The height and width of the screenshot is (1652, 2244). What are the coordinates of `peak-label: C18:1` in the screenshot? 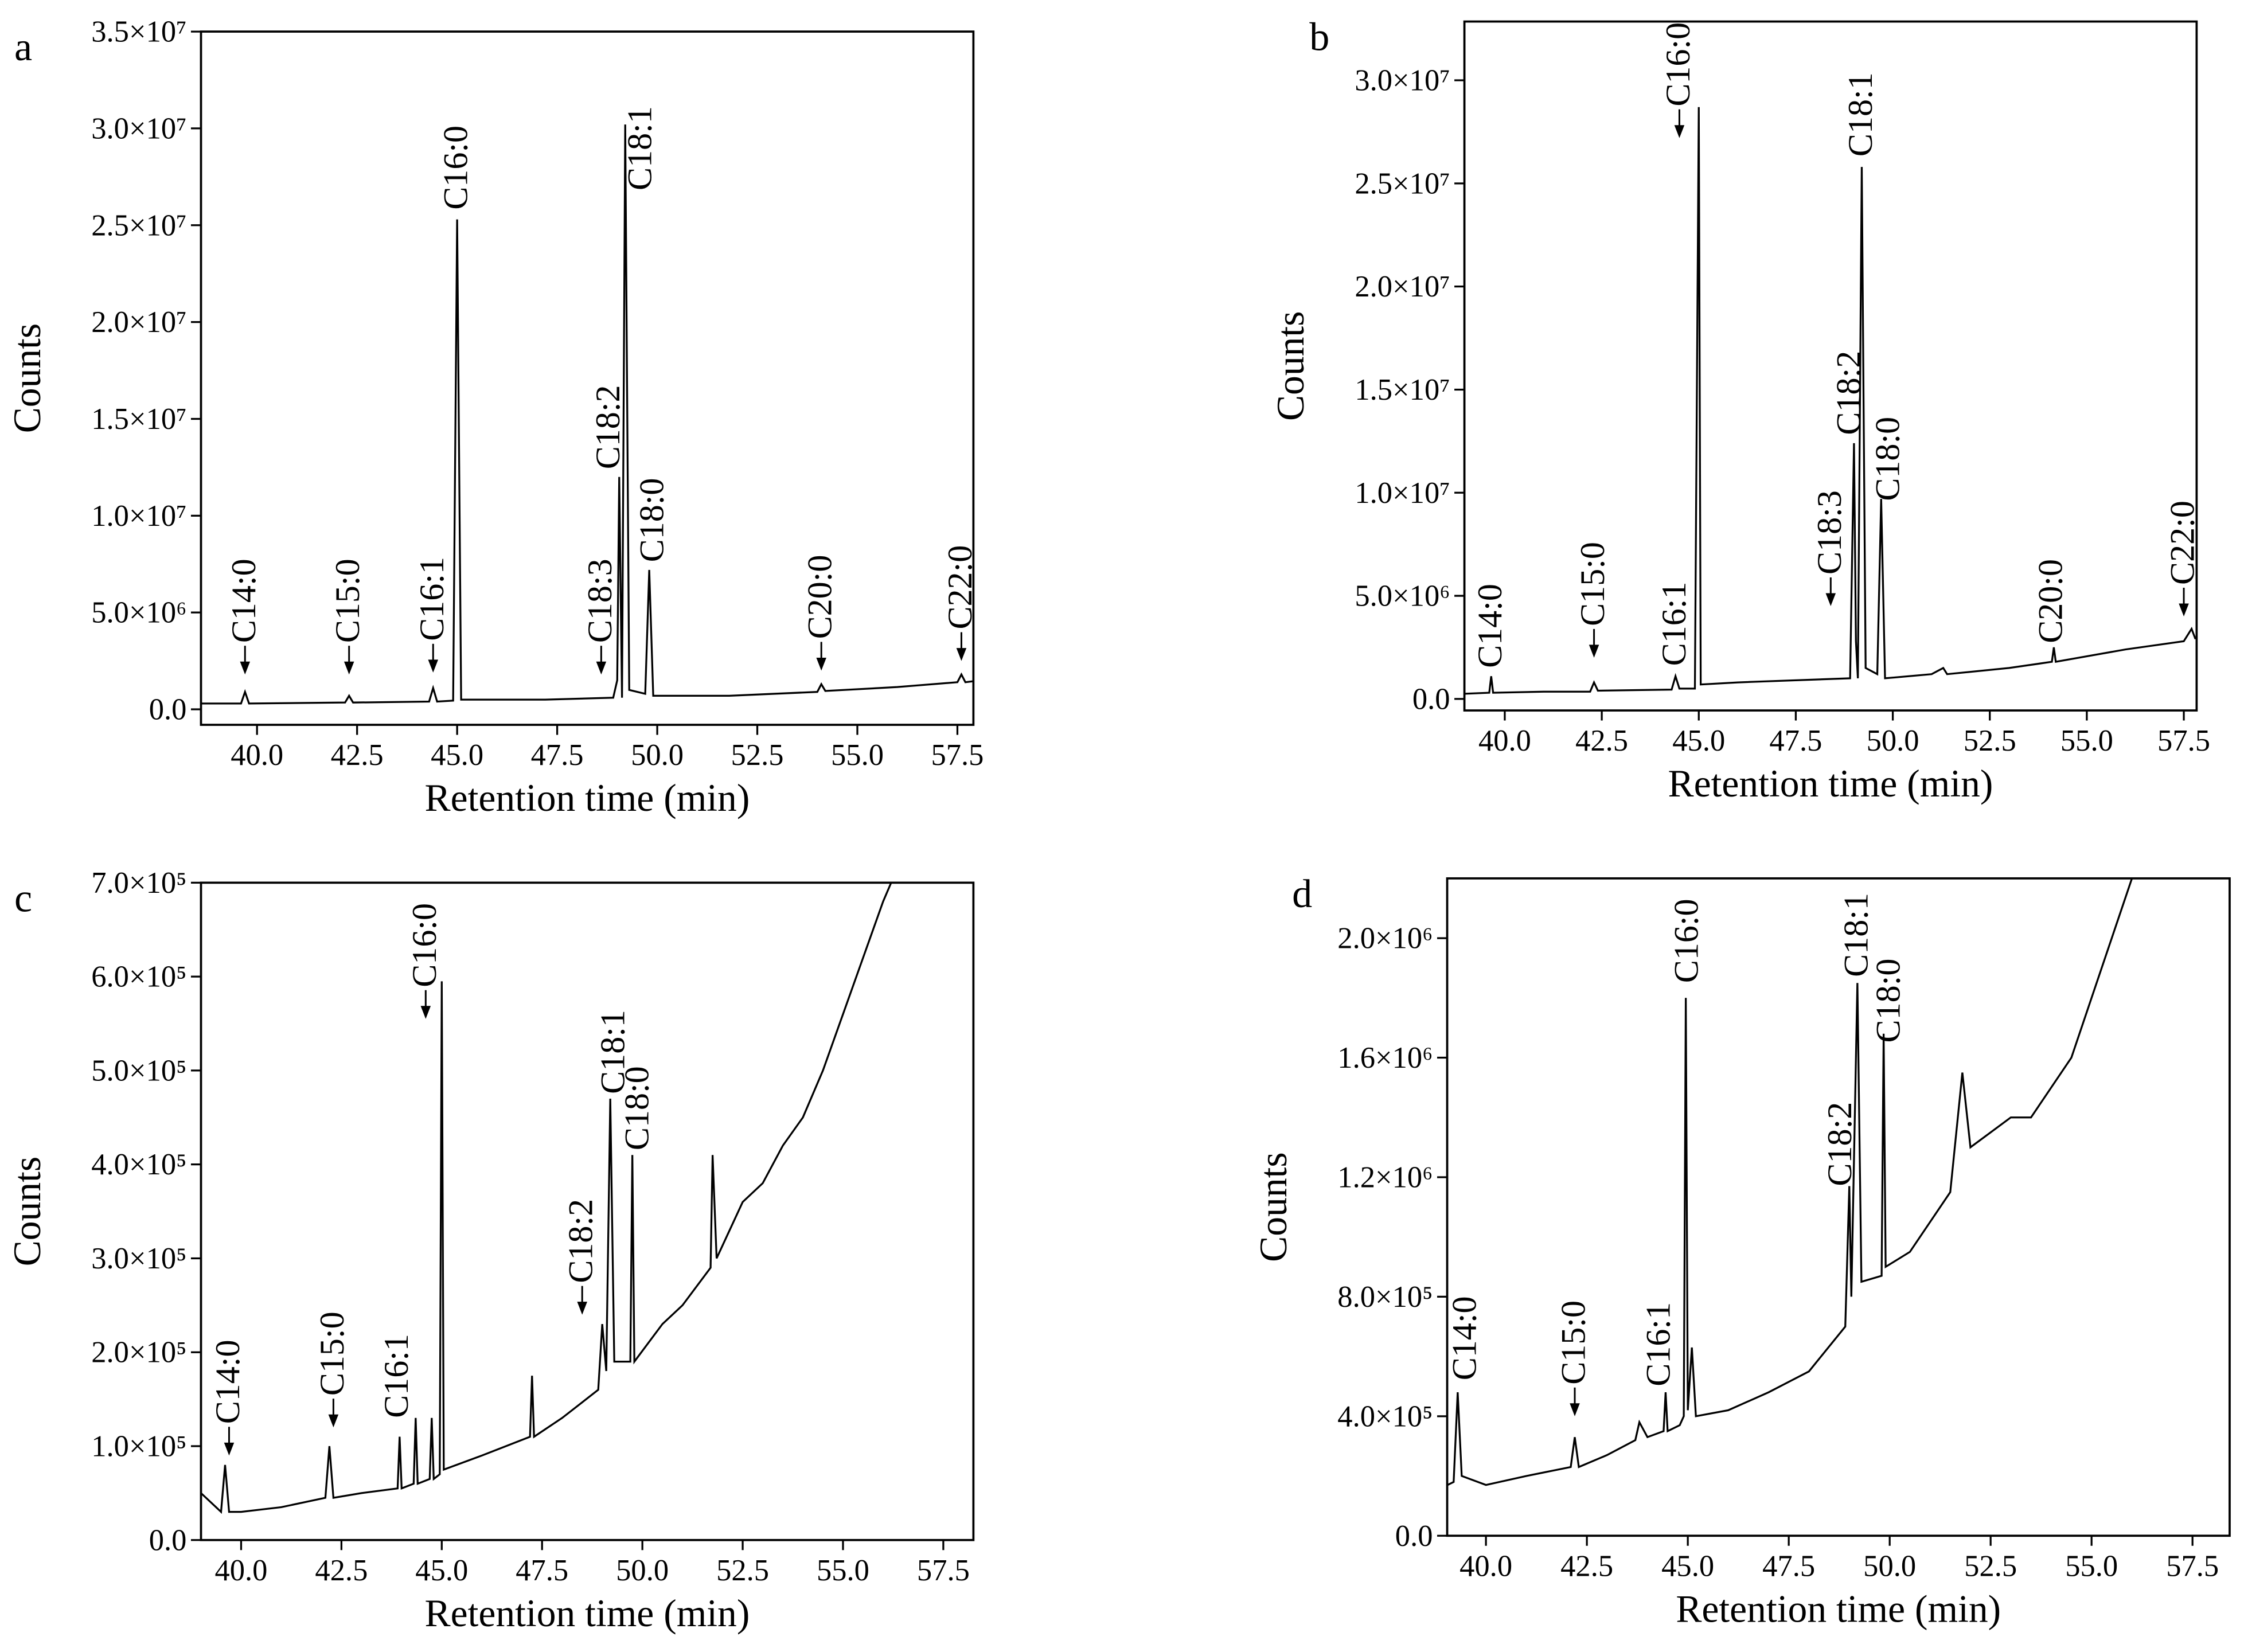 It's located at (613, 1052).